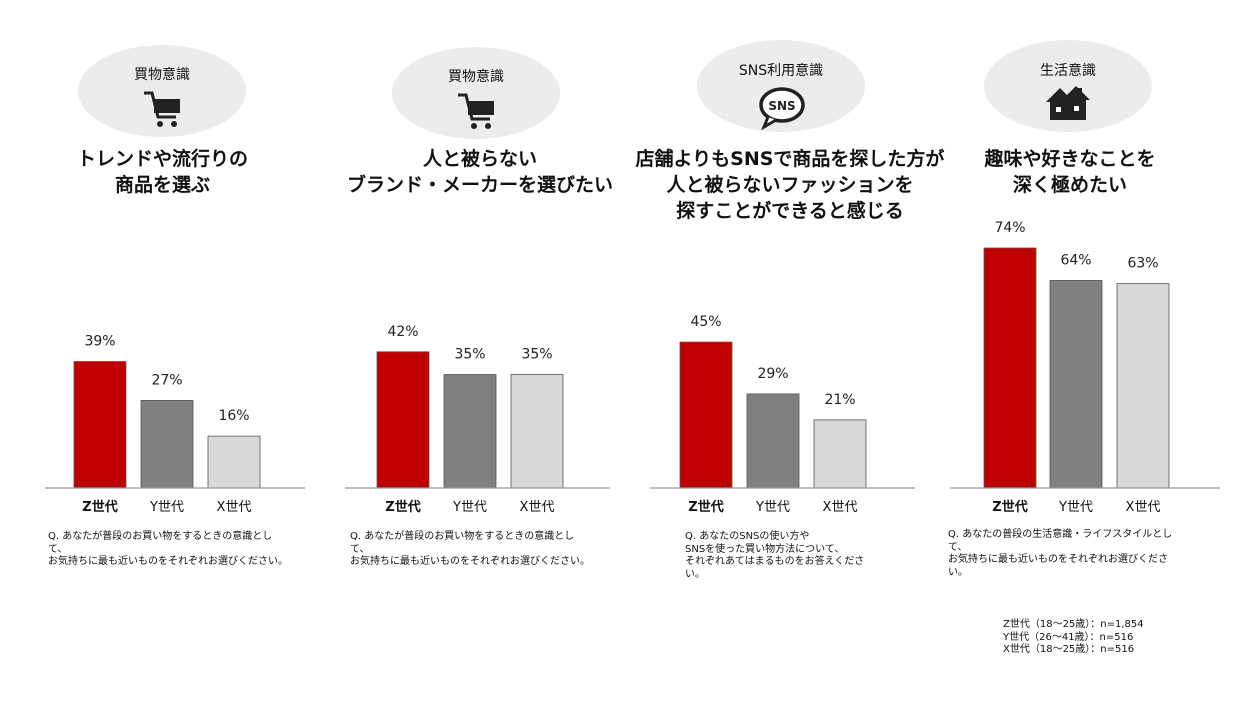  What do you see at coordinates (1070, 159) in the screenshot?
I see `headline-line: 趣味や好きなことを` at bounding box center [1070, 159].